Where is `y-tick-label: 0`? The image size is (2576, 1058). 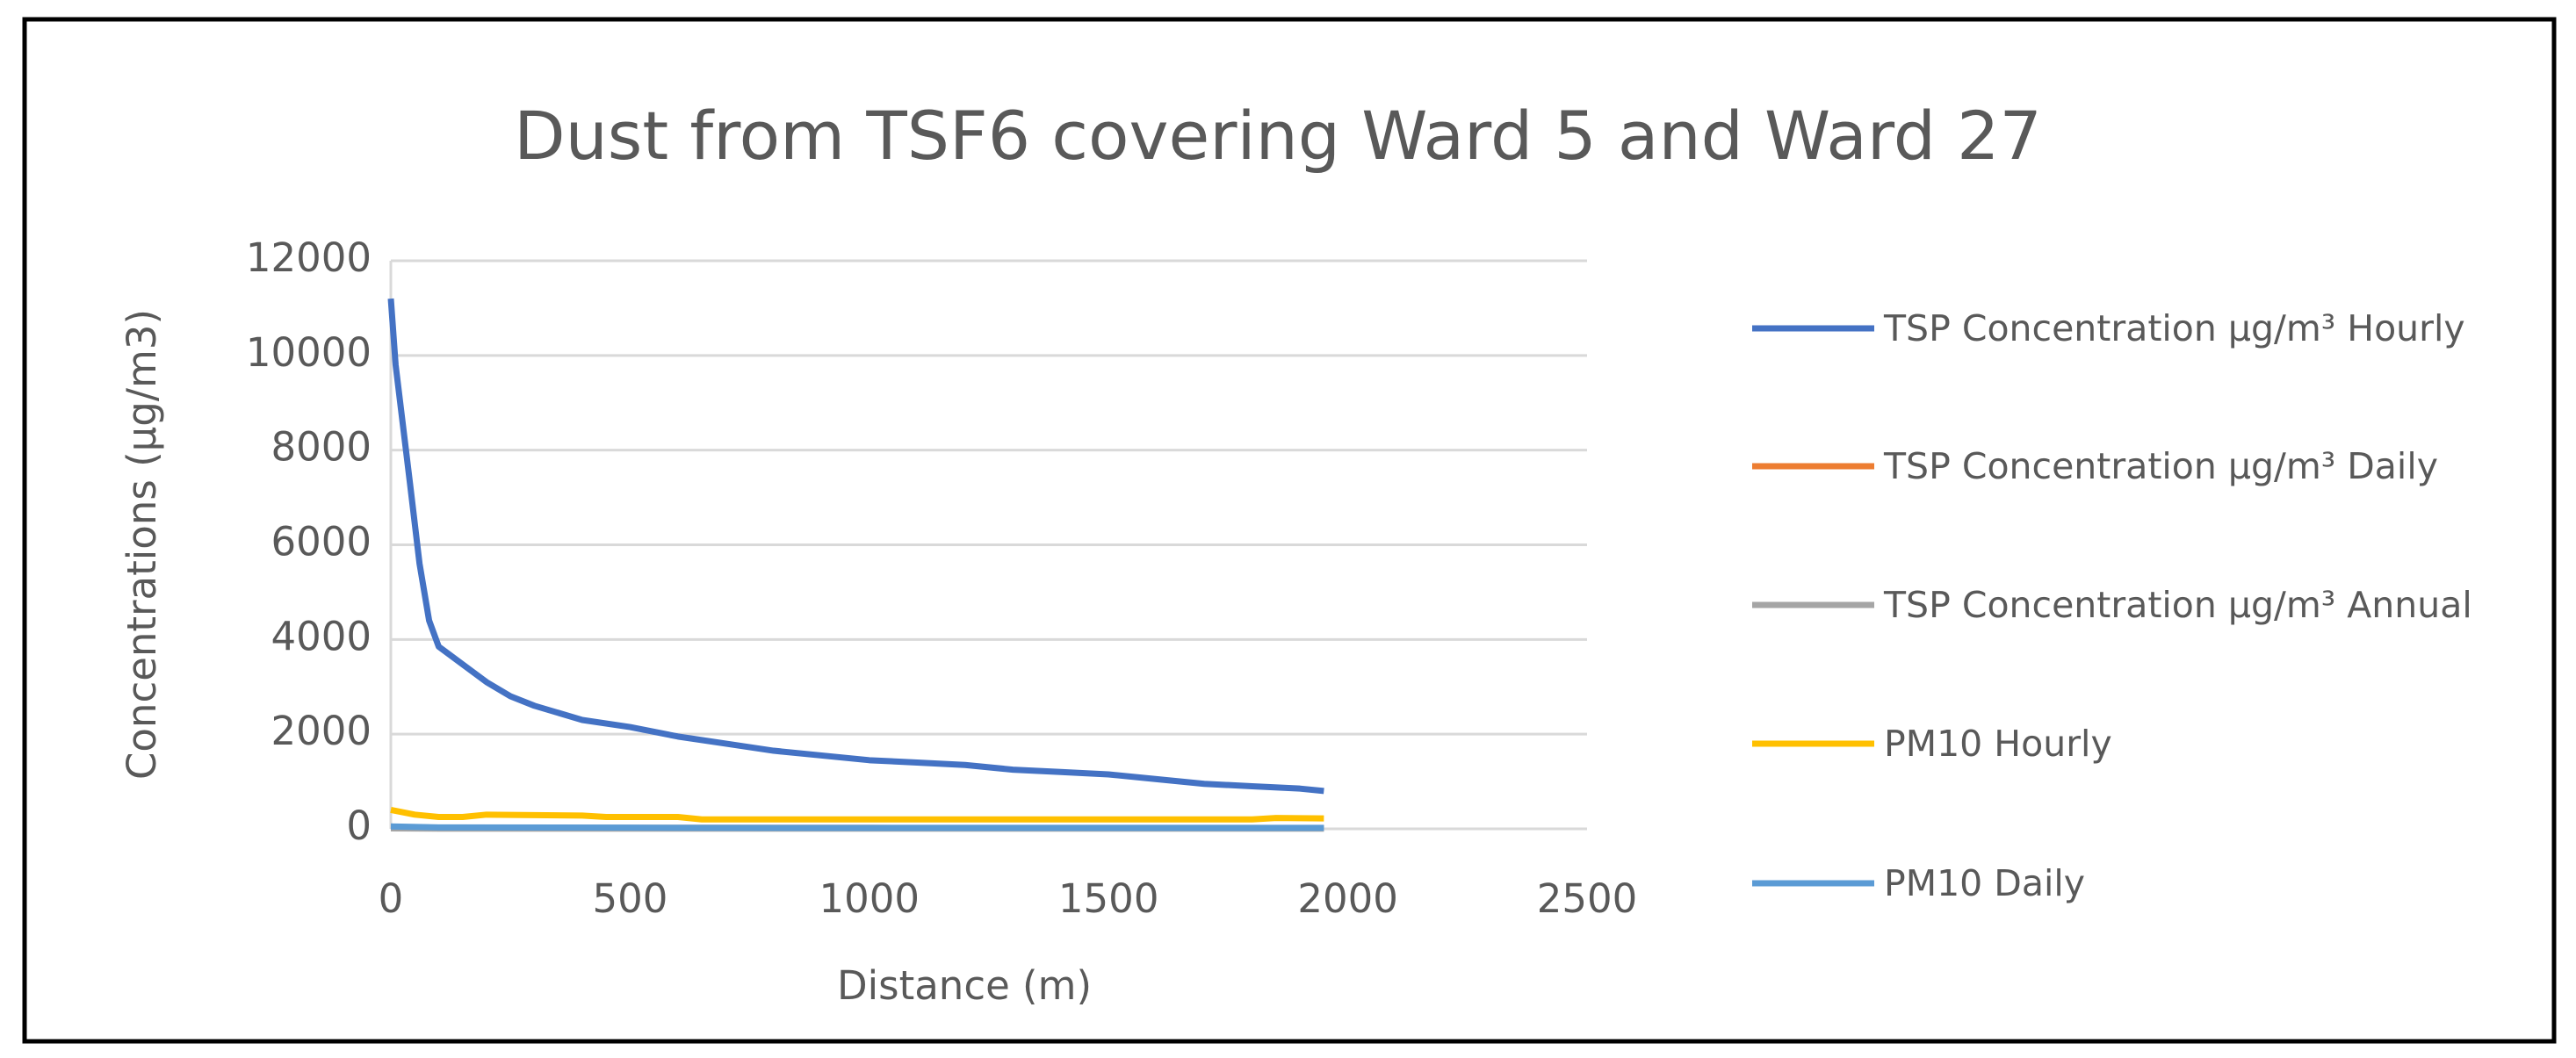
y-tick-label: 0 is located at coordinates (359, 825).